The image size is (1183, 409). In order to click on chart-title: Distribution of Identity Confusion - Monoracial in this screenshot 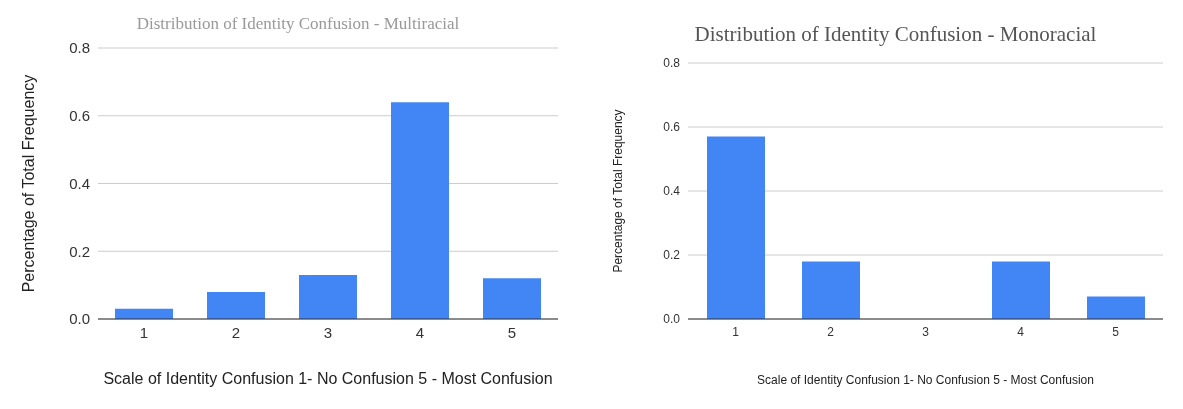, I will do `click(895, 34)`.